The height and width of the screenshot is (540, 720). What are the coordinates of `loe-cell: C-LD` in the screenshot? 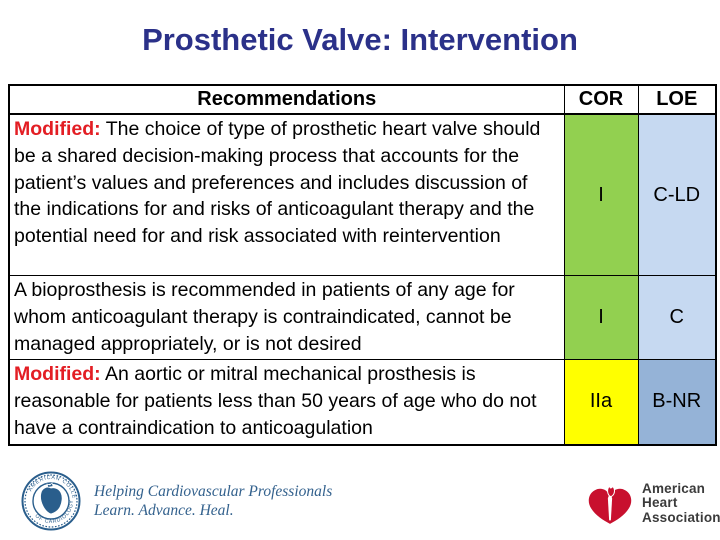 It's located at (677, 195).